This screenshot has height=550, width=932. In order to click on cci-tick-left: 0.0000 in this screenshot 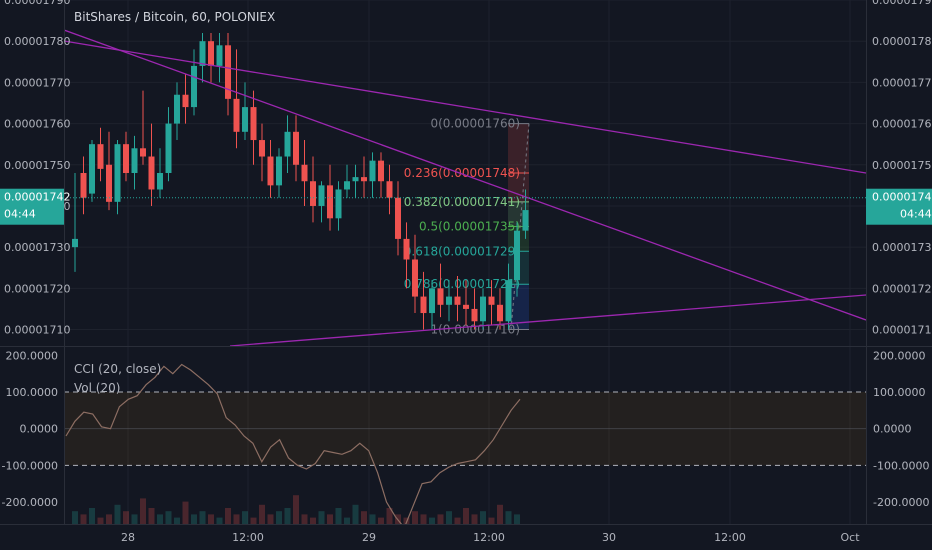, I will do `click(39, 429)`.